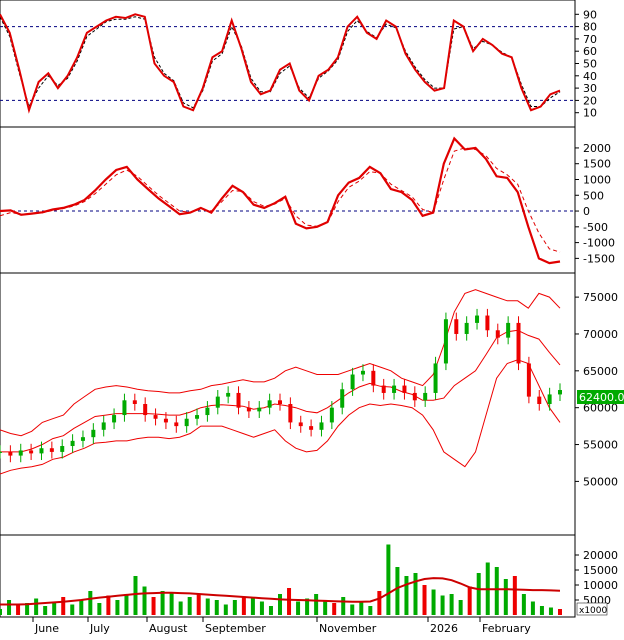  I want to click on vol-tick-label: 20000, so click(600, 555).